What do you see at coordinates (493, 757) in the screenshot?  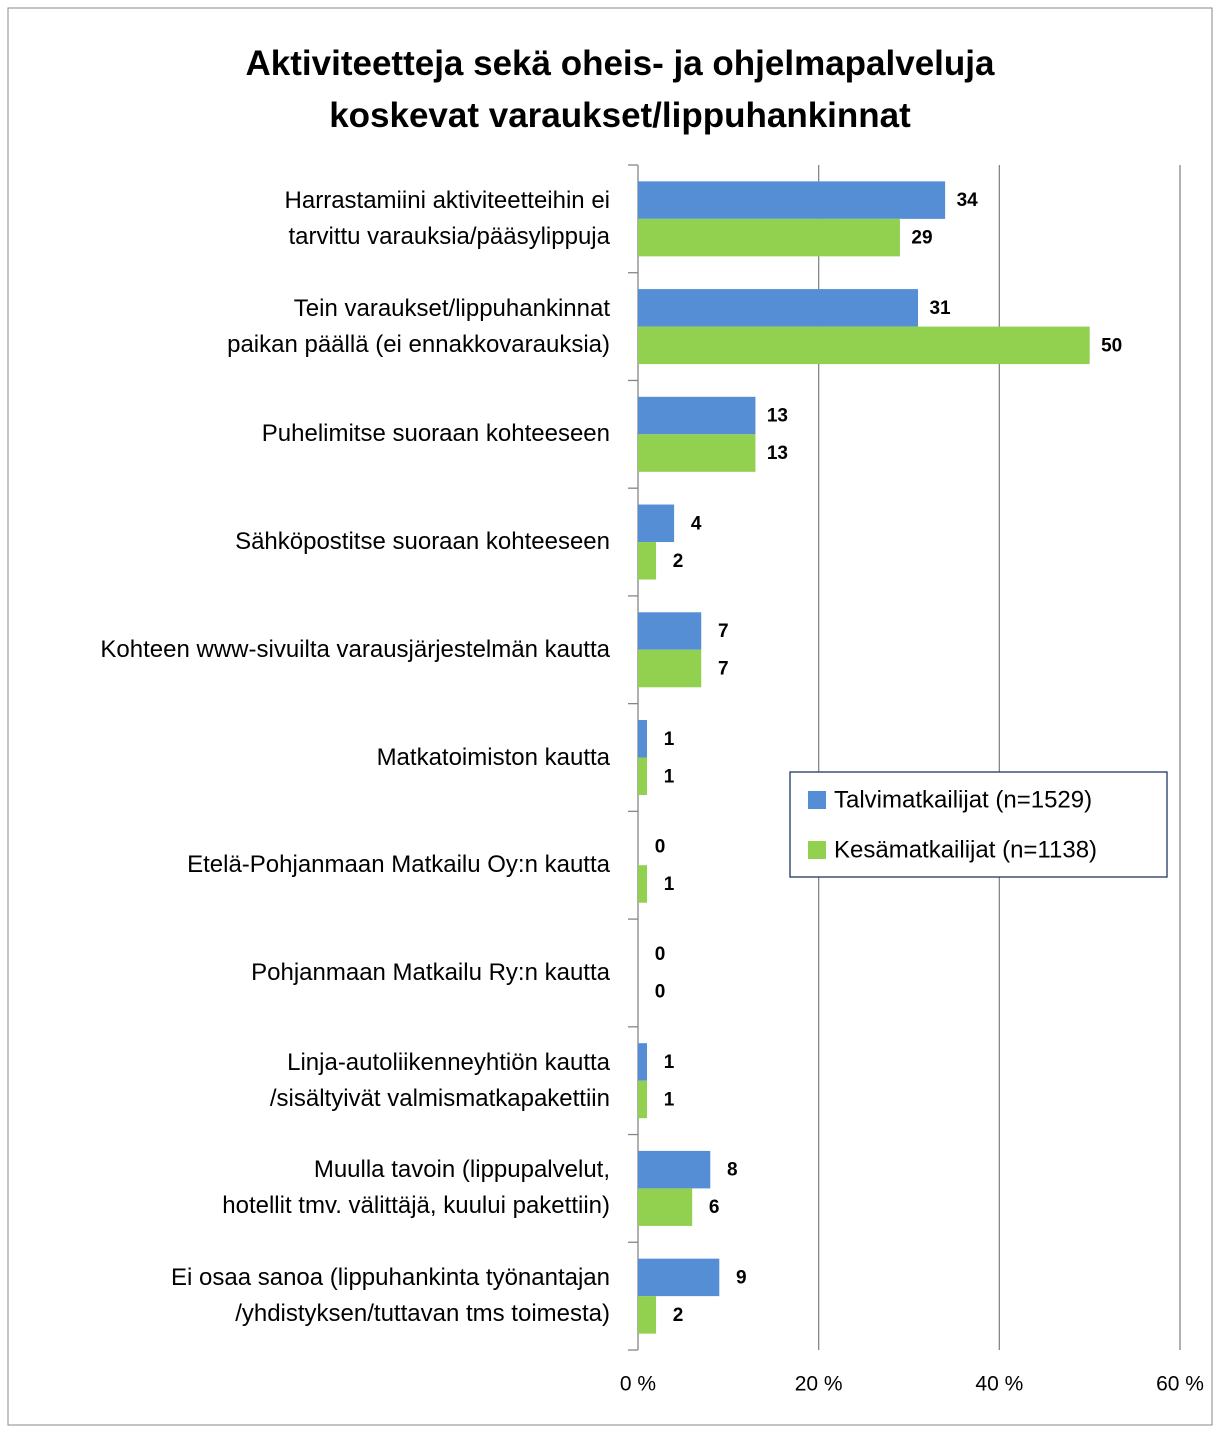 I see `y-tick-label: Matkatoimiston kautta` at bounding box center [493, 757].